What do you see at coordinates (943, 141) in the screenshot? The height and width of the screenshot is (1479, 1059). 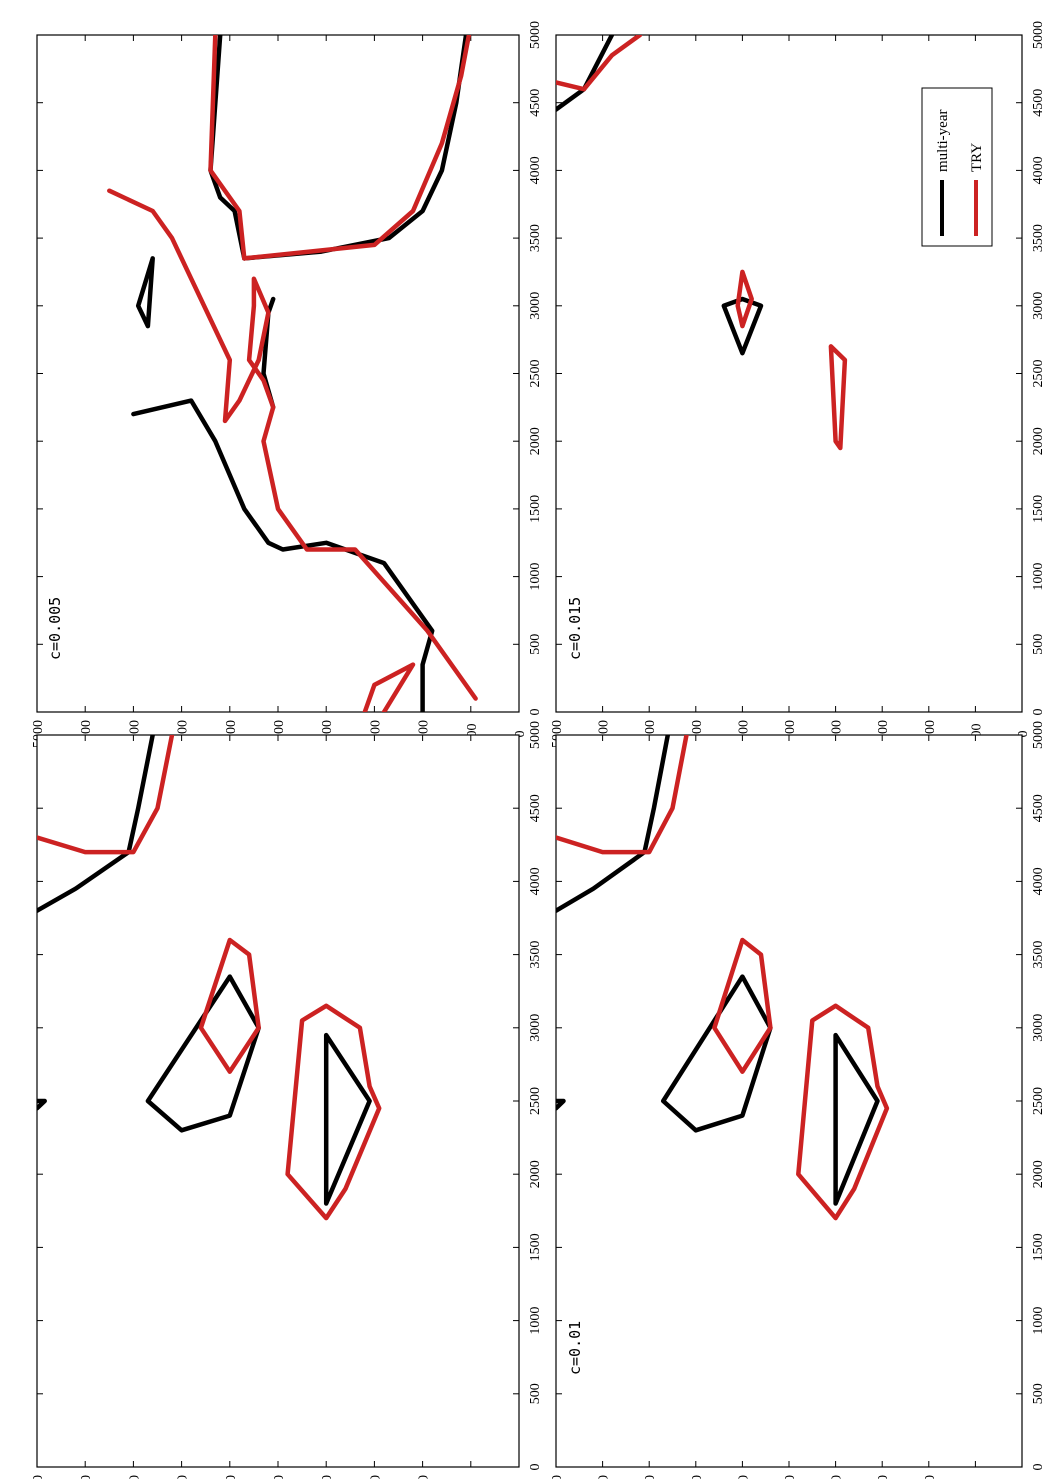 I see `legend-label: multi-year` at bounding box center [943, 141].